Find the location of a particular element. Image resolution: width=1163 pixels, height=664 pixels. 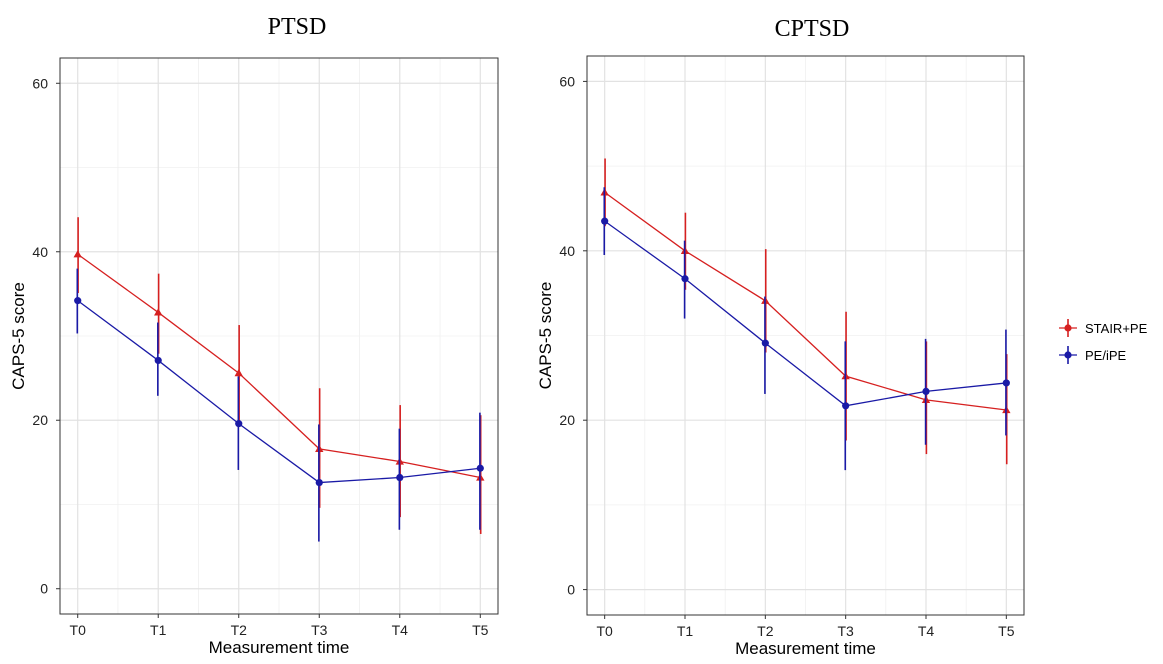

series-pe-ipe is located at coordinates (279, 405).